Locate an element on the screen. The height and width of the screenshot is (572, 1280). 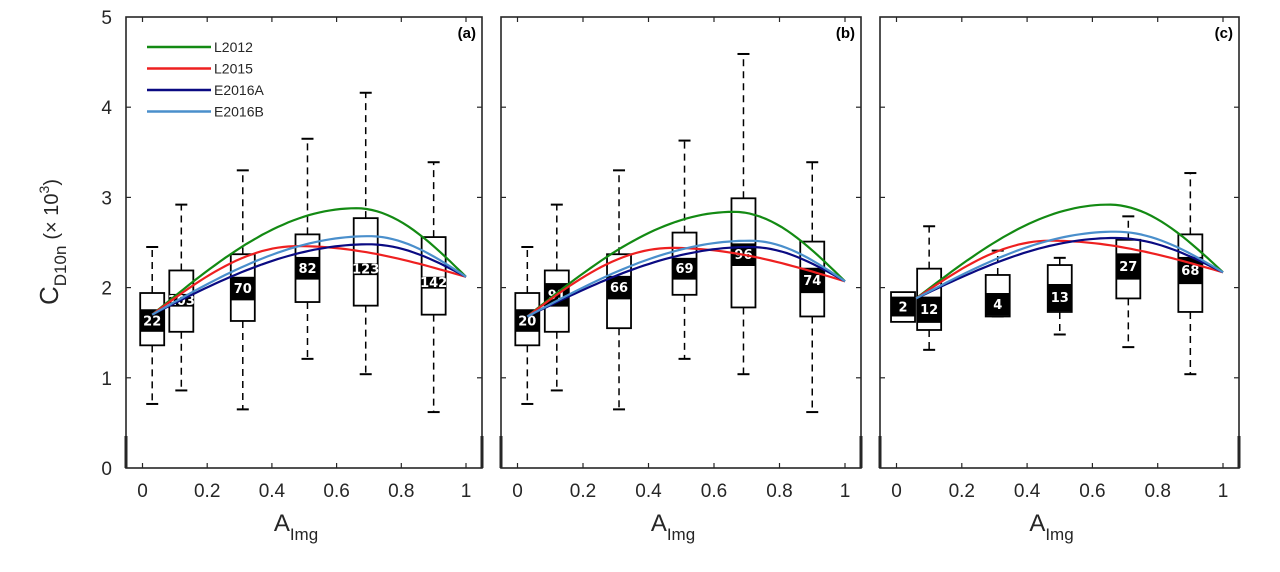
legend-label: L2012 is located at coordinates (233, 47).